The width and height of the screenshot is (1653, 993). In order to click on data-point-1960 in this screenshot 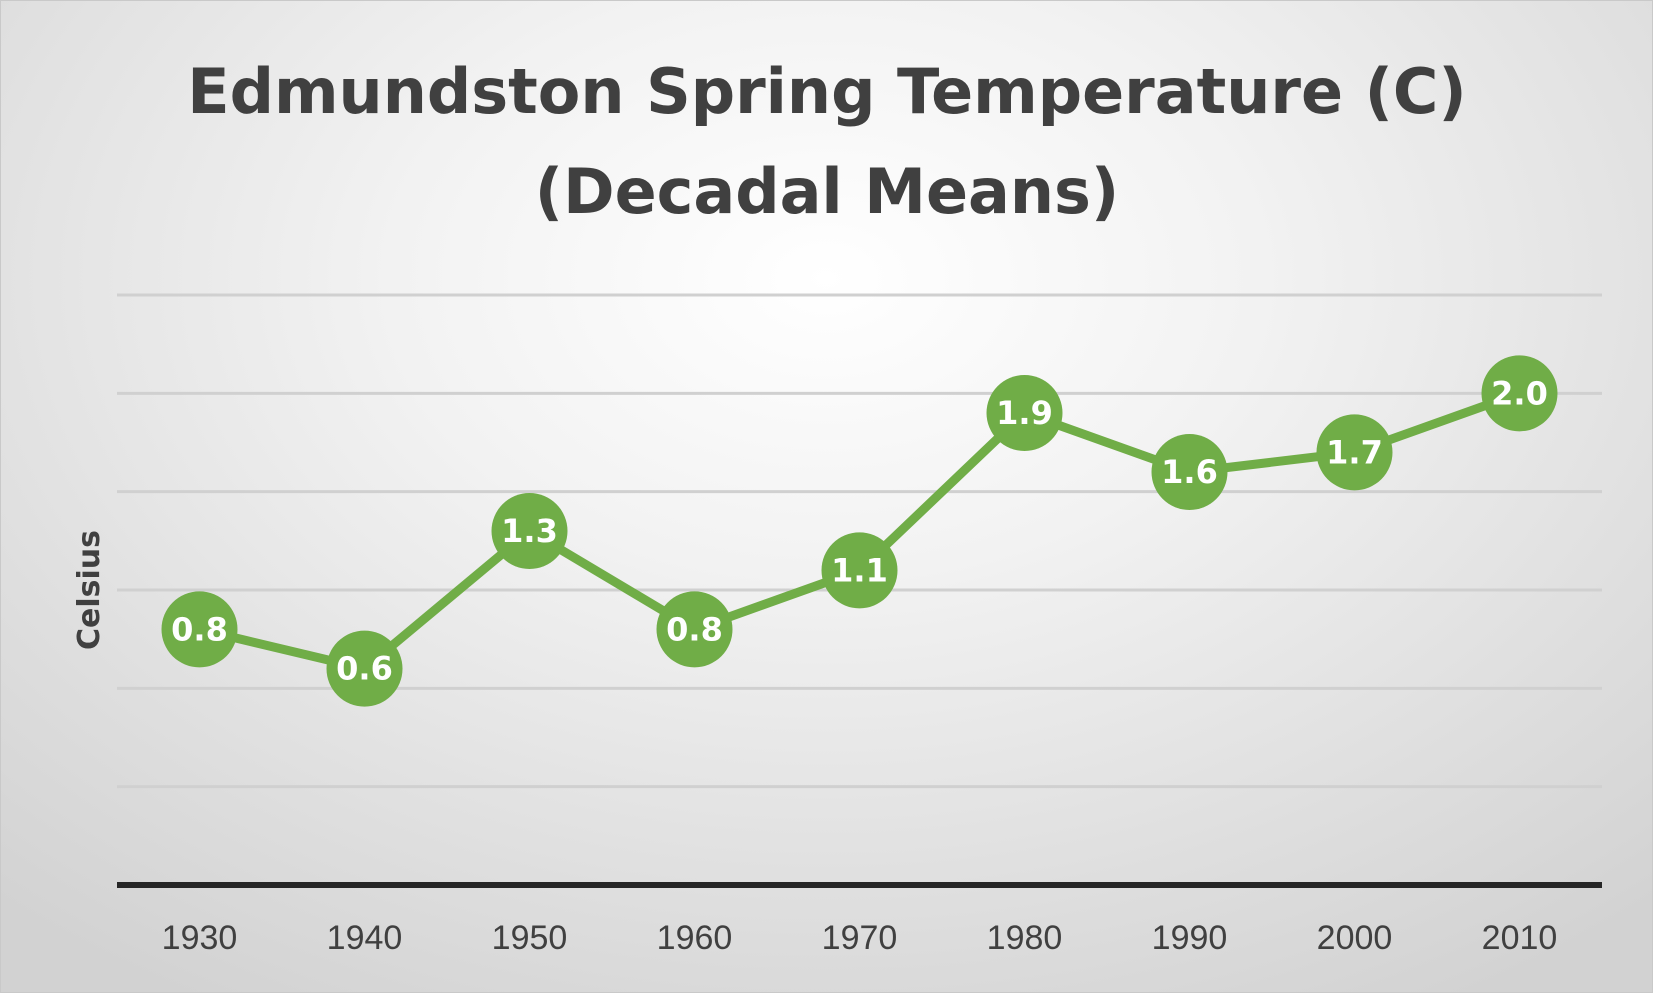, I will do `click(694, 629)`.